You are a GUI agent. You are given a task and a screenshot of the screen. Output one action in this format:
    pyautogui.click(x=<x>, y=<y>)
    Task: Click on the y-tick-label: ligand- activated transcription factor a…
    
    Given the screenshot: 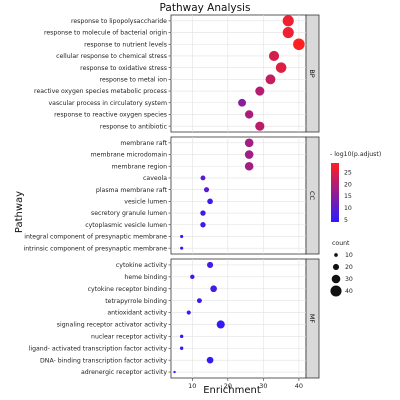 What is the action you would take?
    pyautogui.click(x=98, y=348)
    